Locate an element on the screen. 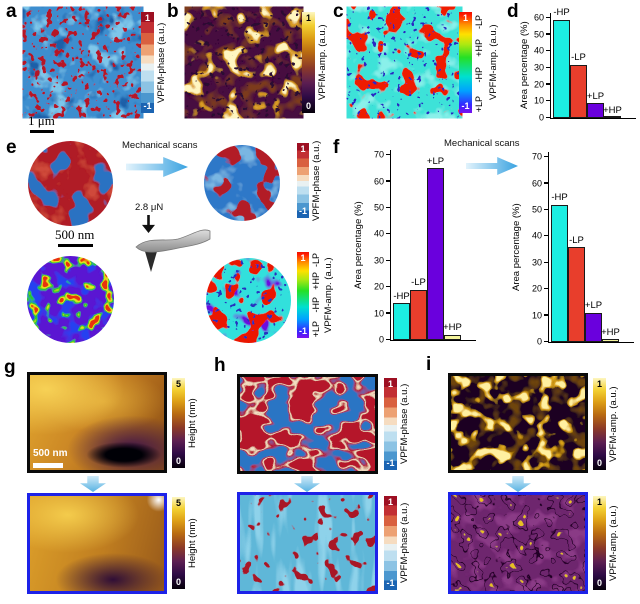 Image resolution: width=640 pixels, height=604 pixels. vpfm-amp-map-b is located at coordinates (244, 62).